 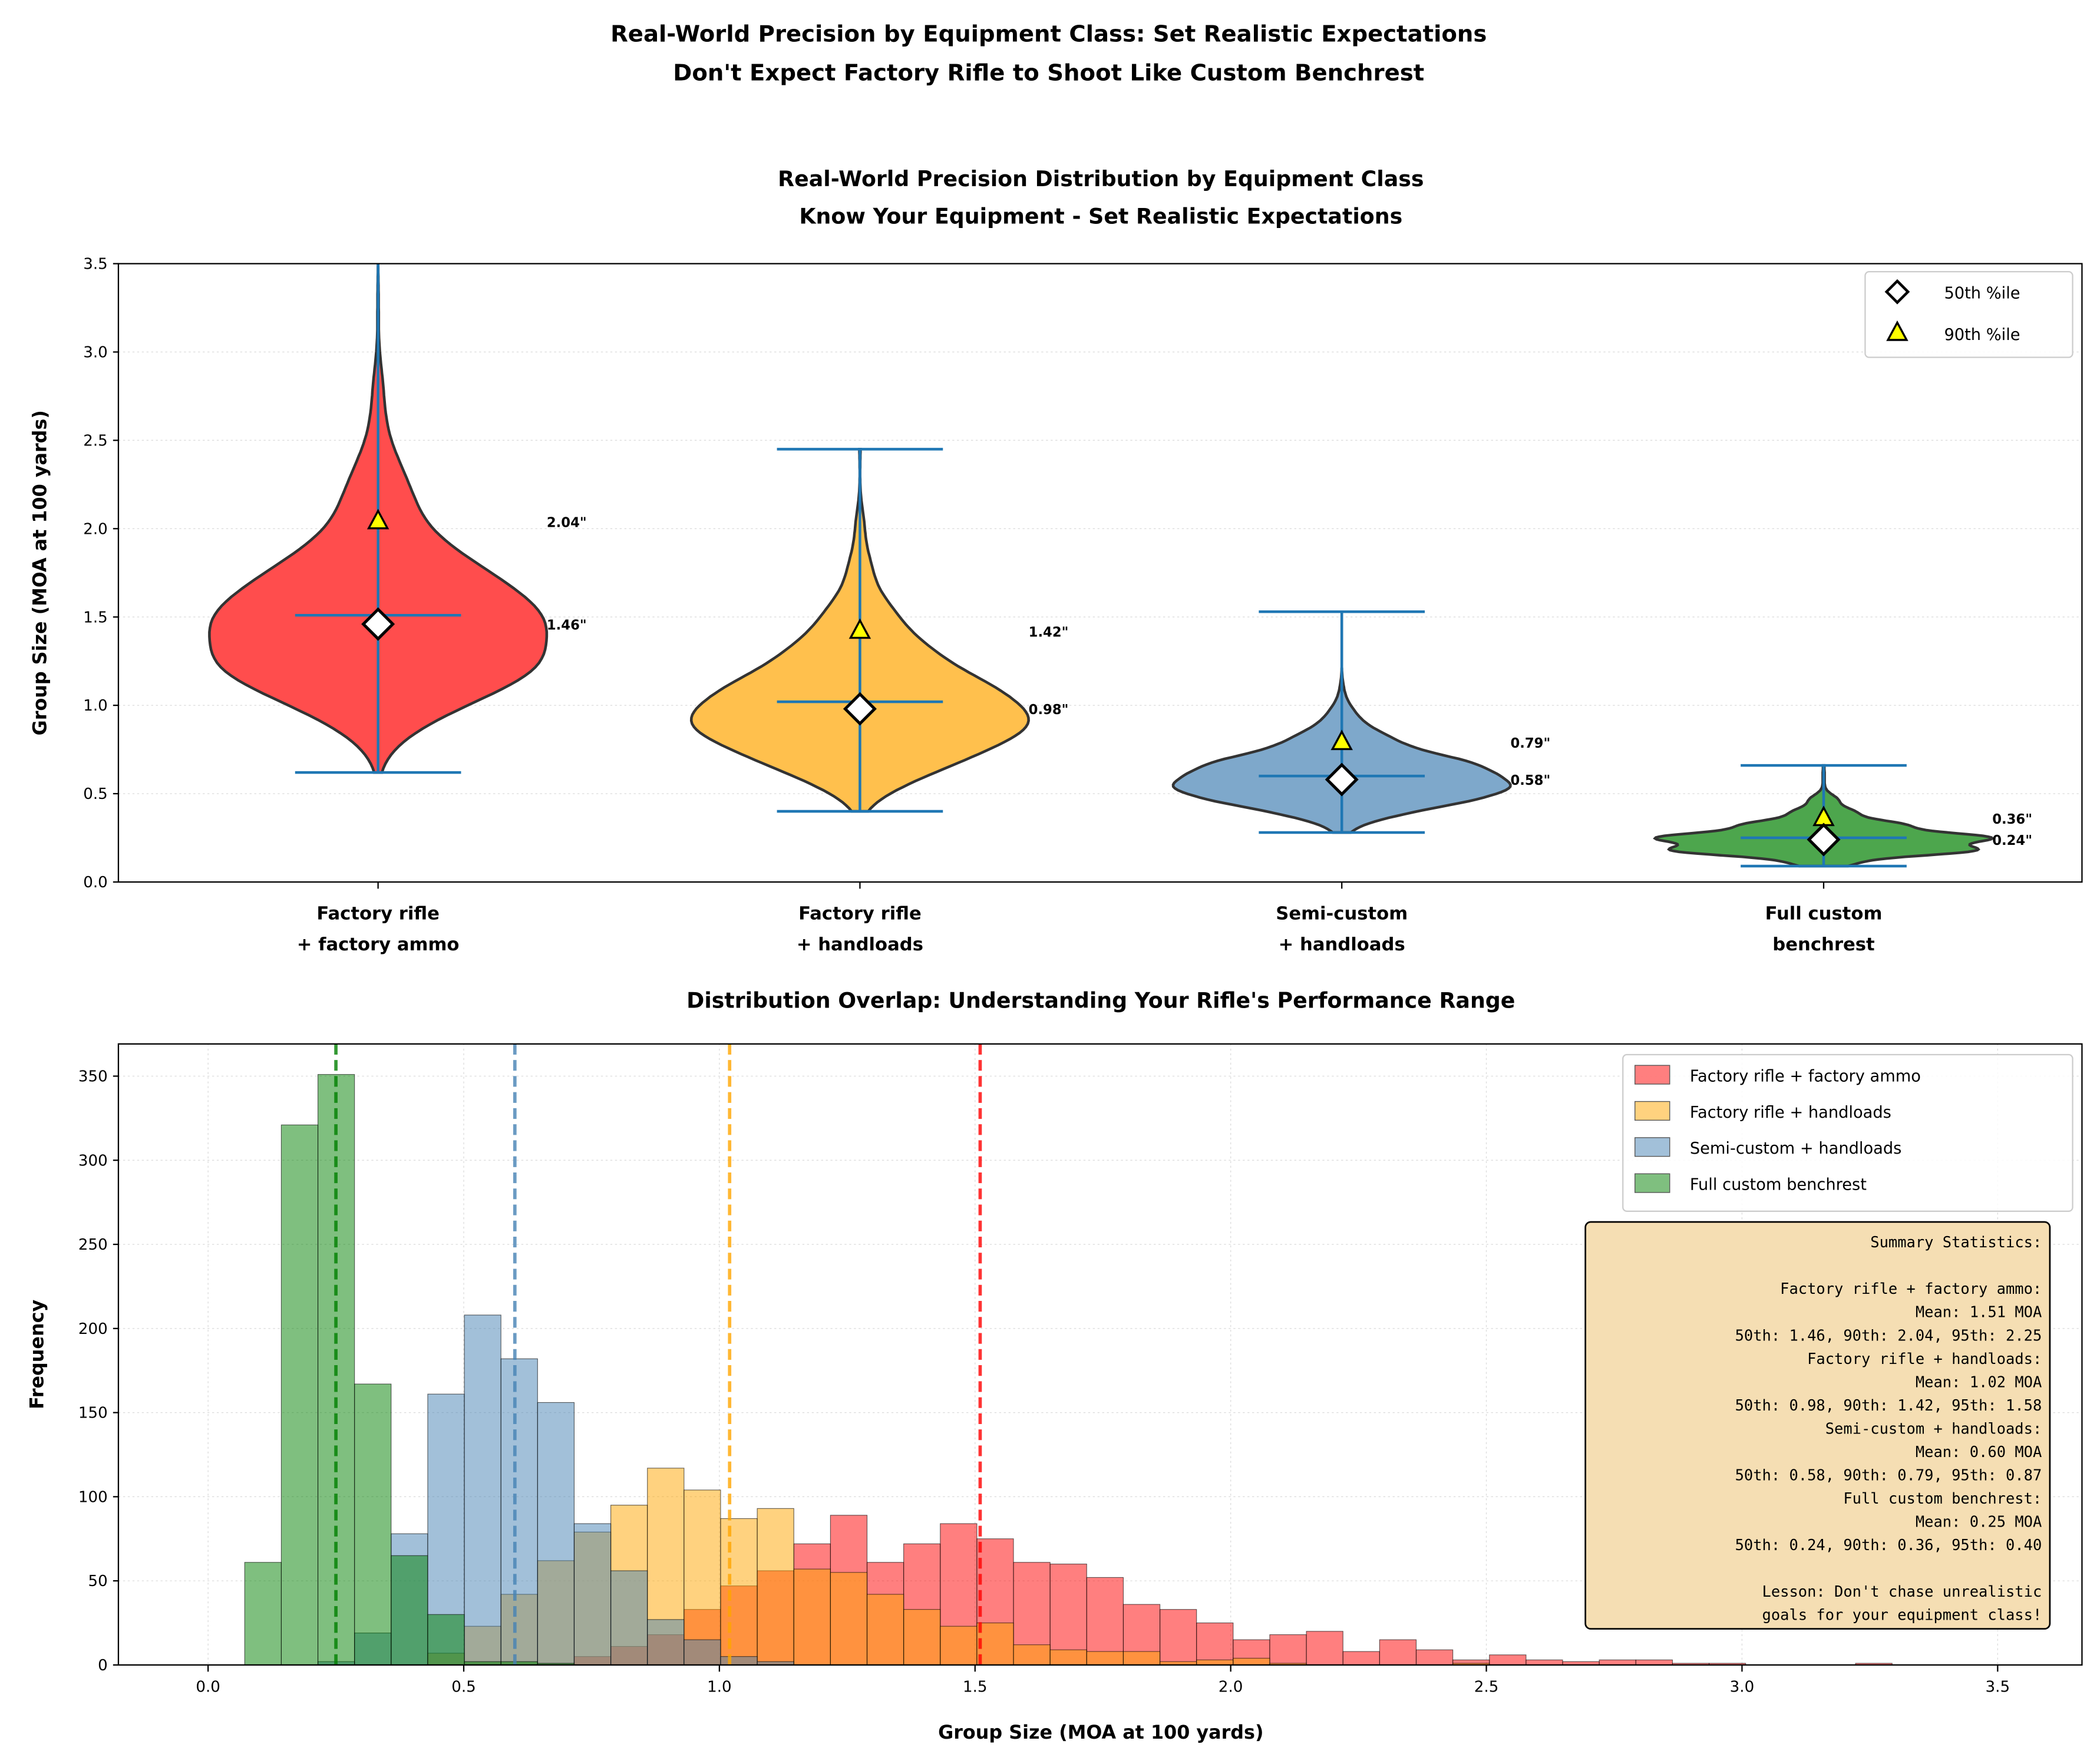 I want to click on violin-y-axis-label: Group Size (MOA at 100 yards), so click(x=40, y=572).